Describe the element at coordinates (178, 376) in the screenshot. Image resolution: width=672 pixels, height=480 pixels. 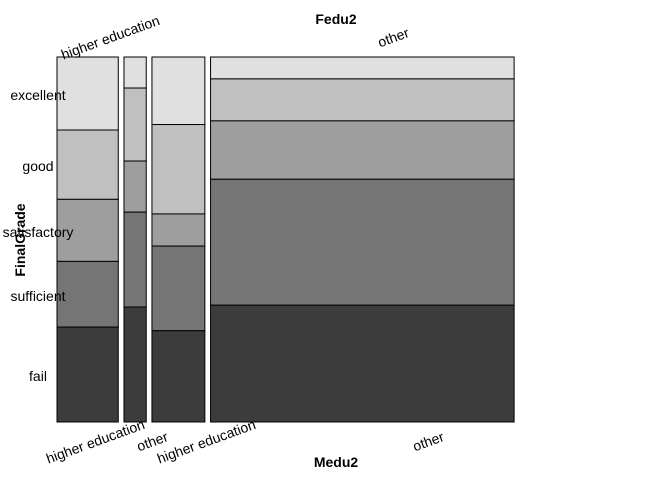
I see `mosaic-tile-col3-fail` at that location.